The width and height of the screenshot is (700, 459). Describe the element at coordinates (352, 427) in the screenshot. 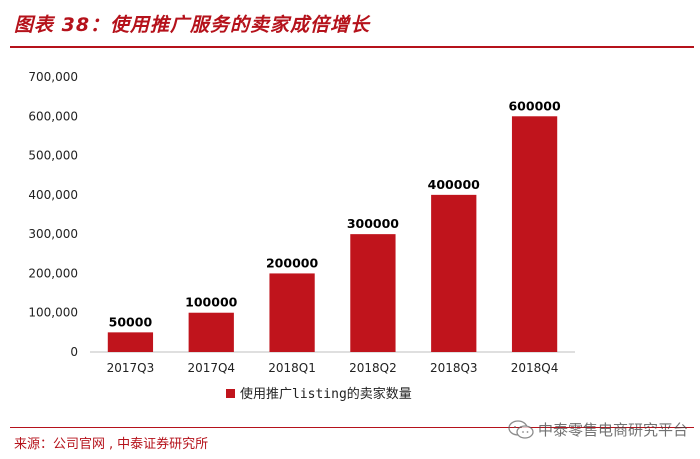

I see `footer-rule` at that location.